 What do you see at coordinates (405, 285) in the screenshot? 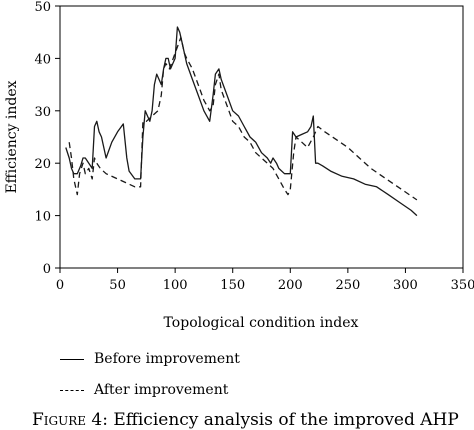
I see `x-tick-label: 300` at bounding box center [405, 285].